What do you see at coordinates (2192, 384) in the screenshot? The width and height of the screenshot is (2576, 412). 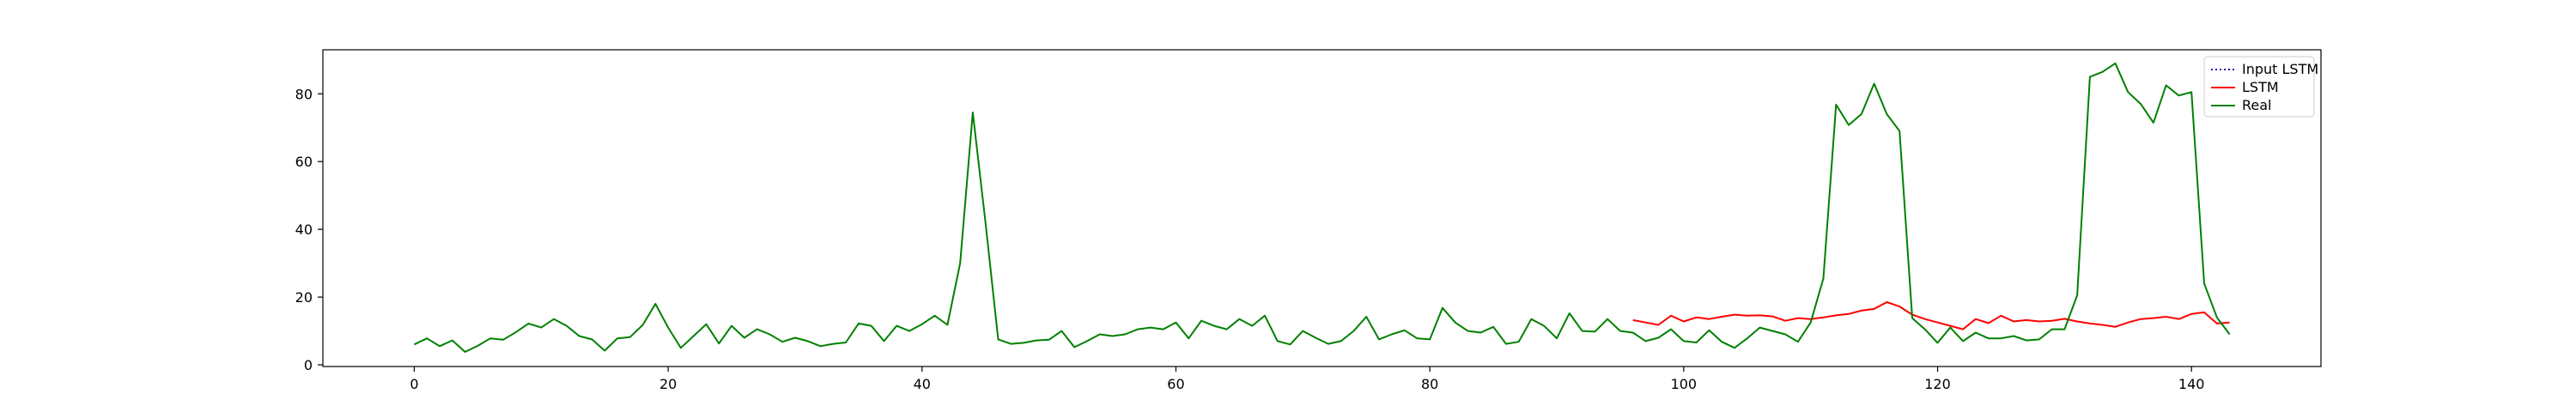 I see `x-tick-label: 140` at bounding box center [2192, 384].